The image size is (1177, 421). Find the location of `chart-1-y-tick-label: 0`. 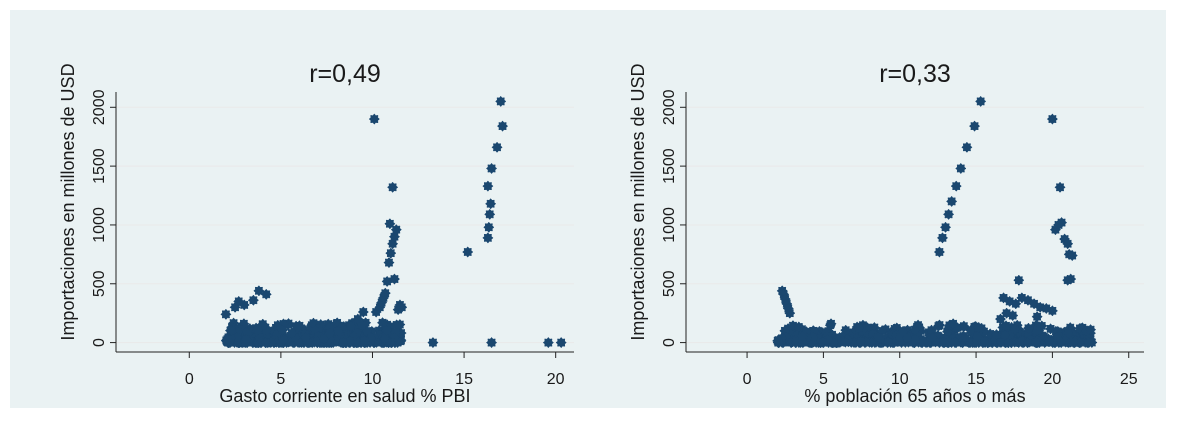

chart-1-y-tick-label: 0 is located at coordinates (669, 342).